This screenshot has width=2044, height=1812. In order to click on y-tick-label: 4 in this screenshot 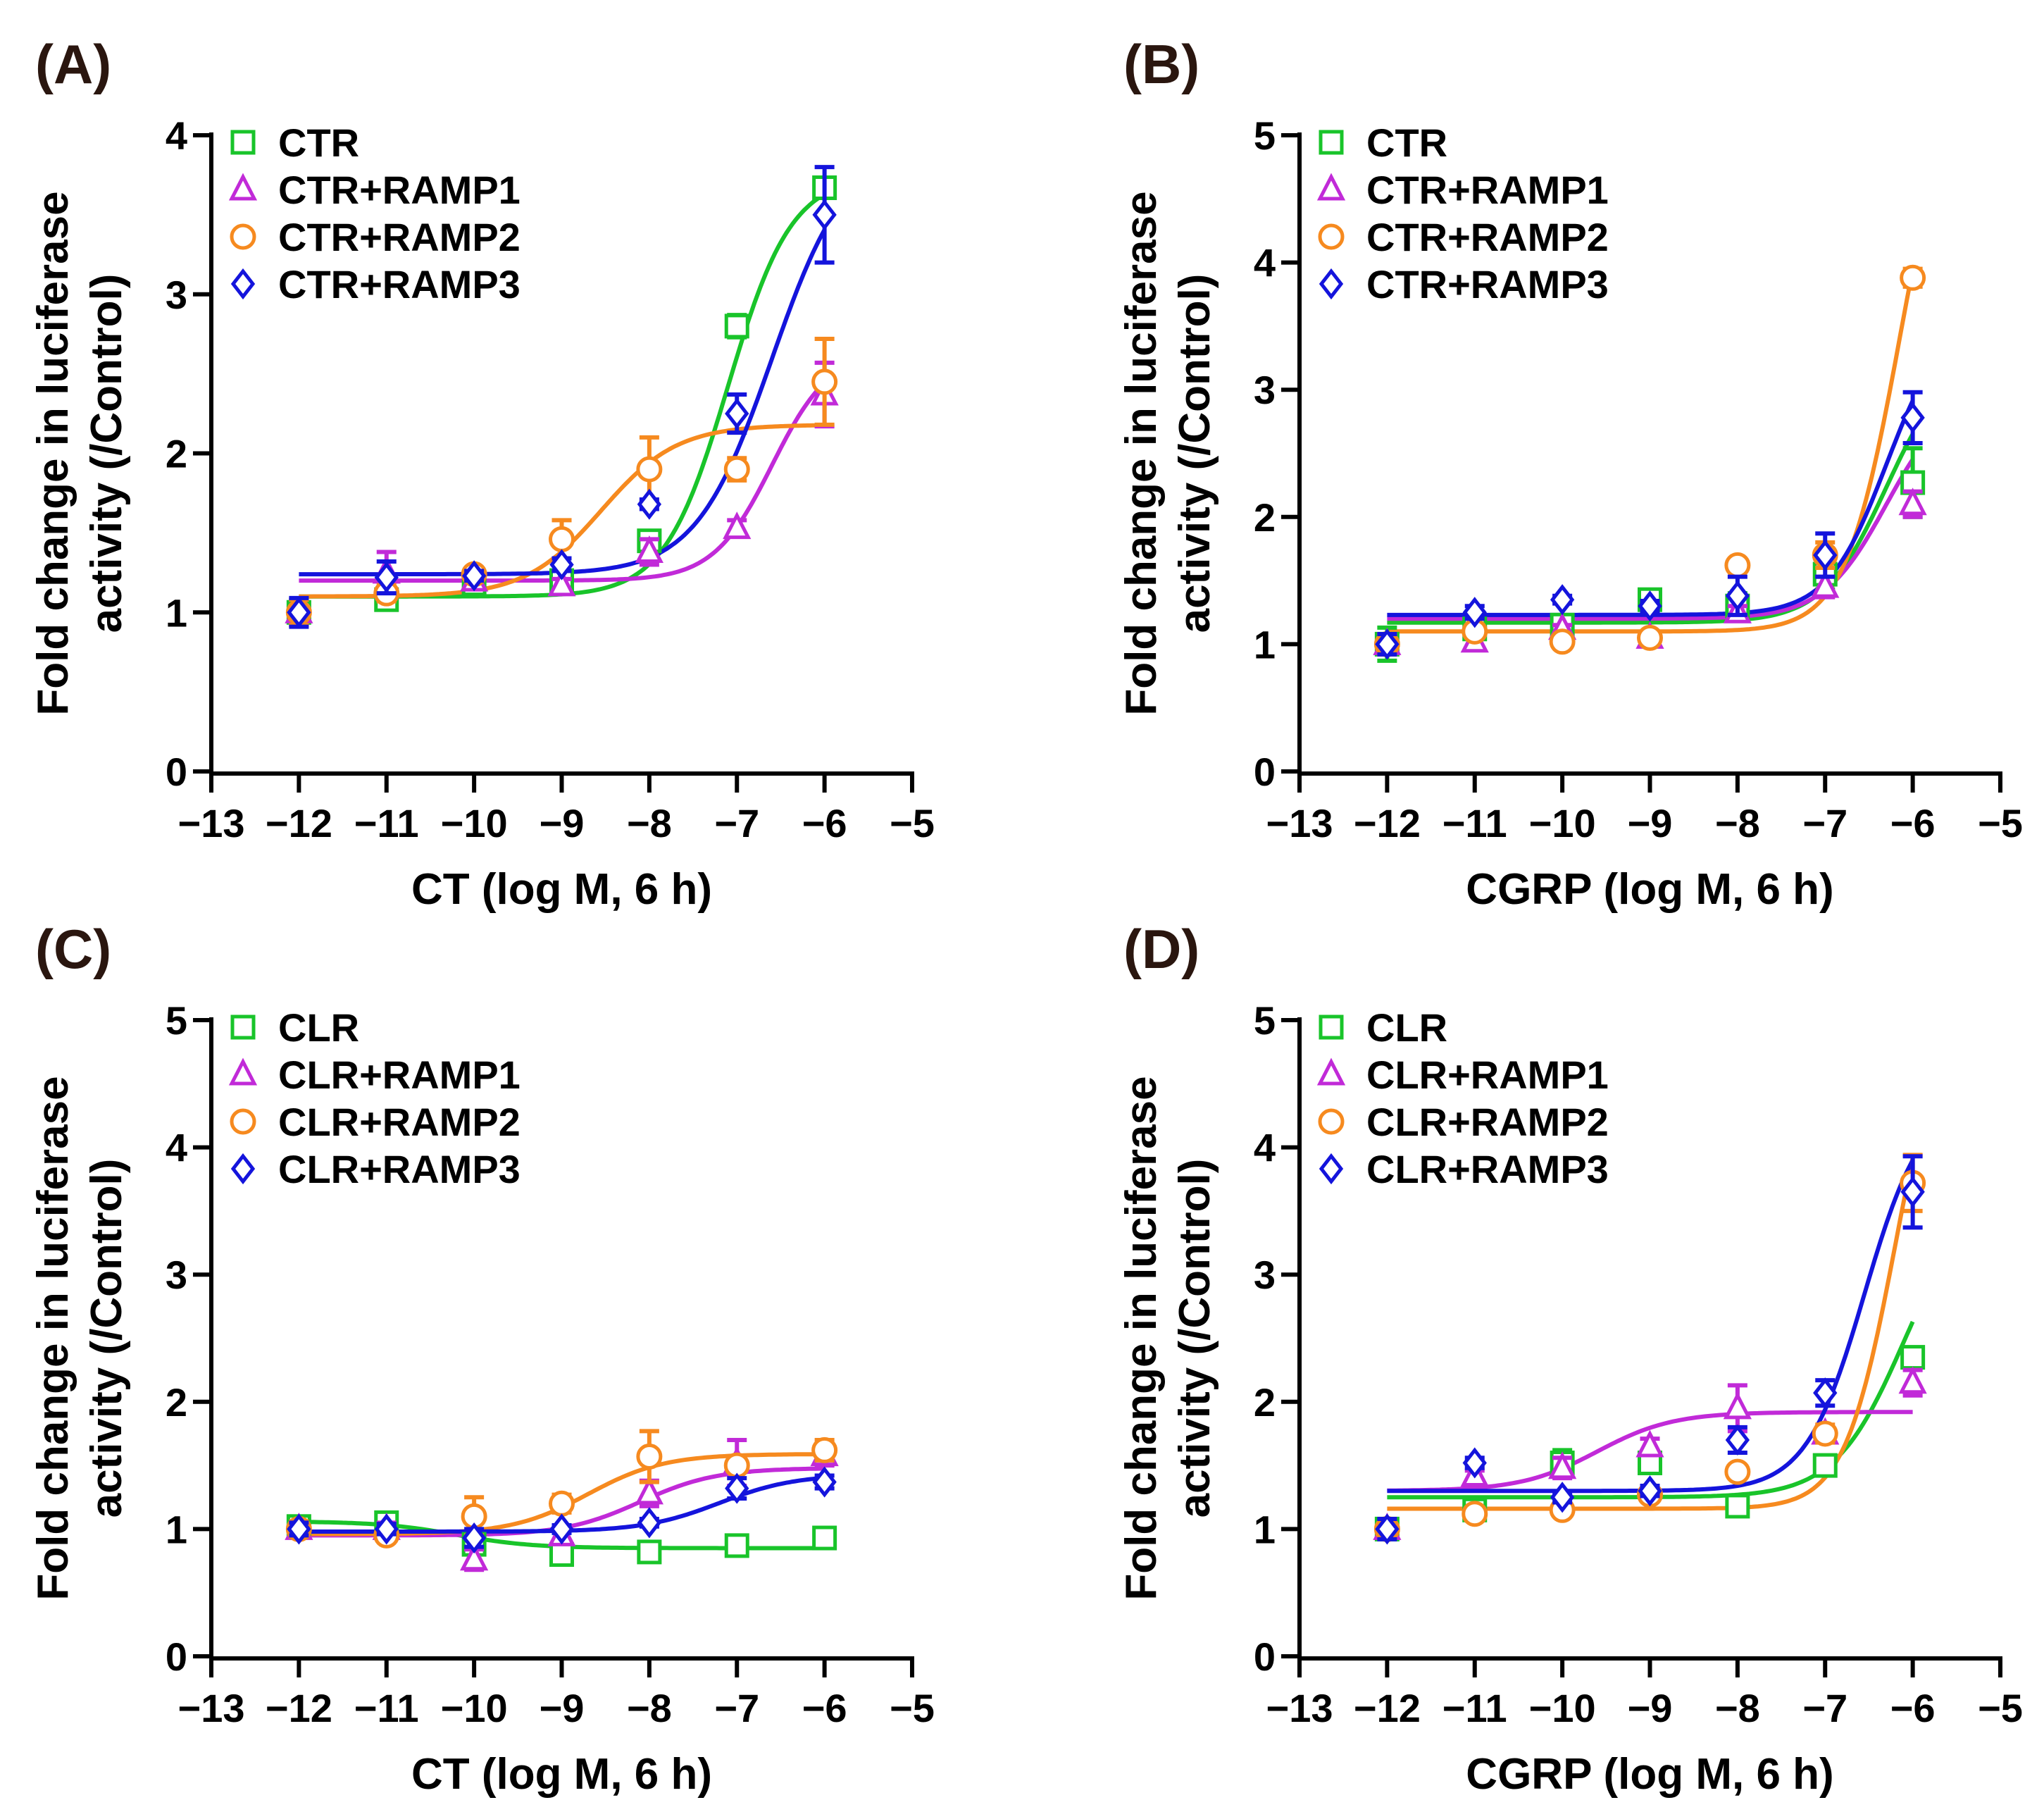, I will do `click(1265, 263)`.